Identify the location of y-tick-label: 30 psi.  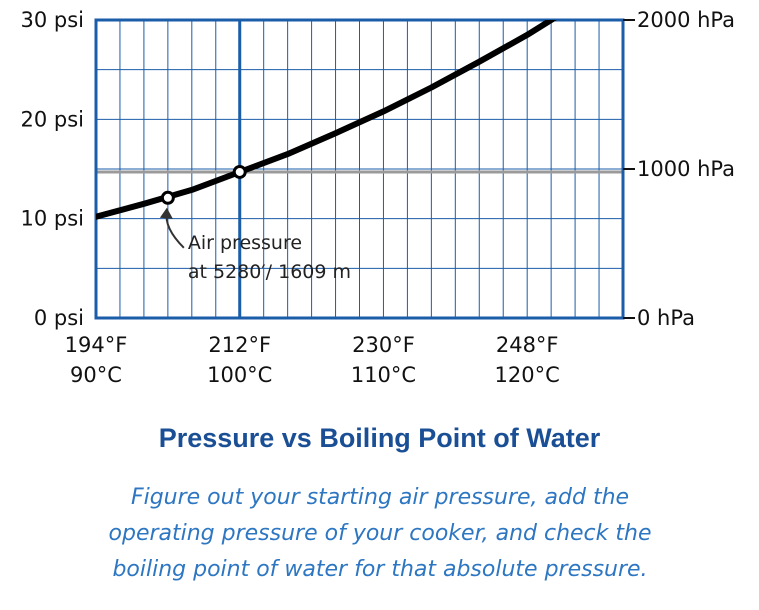
(52, 20).